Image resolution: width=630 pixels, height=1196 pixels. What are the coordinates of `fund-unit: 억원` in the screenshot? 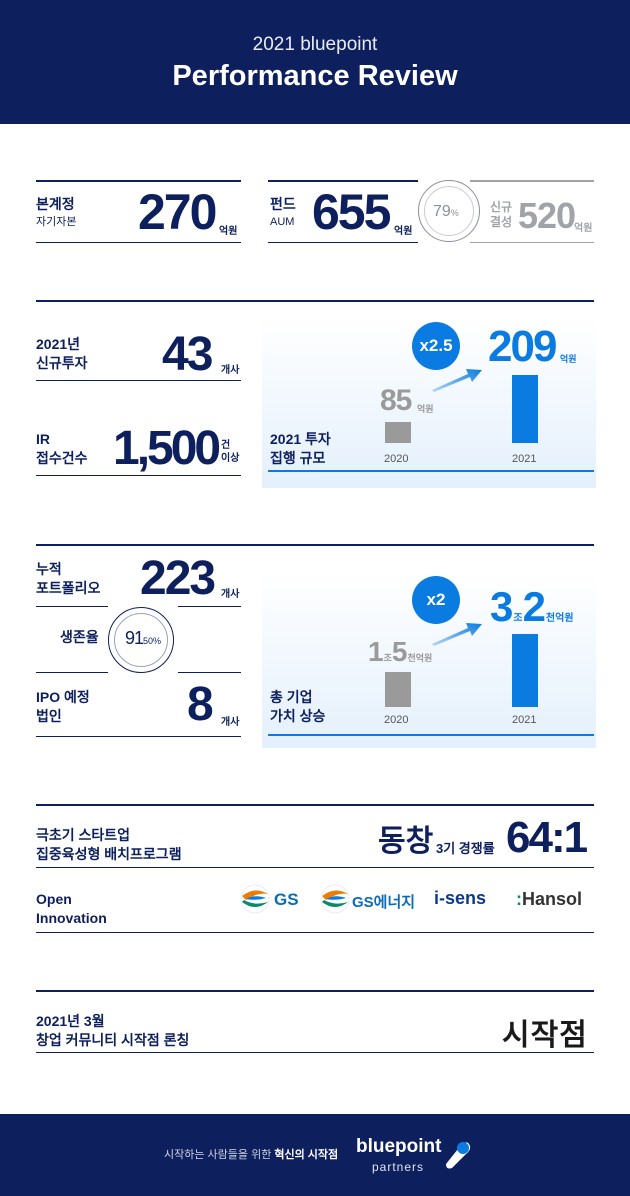 It's located at (403, 231).